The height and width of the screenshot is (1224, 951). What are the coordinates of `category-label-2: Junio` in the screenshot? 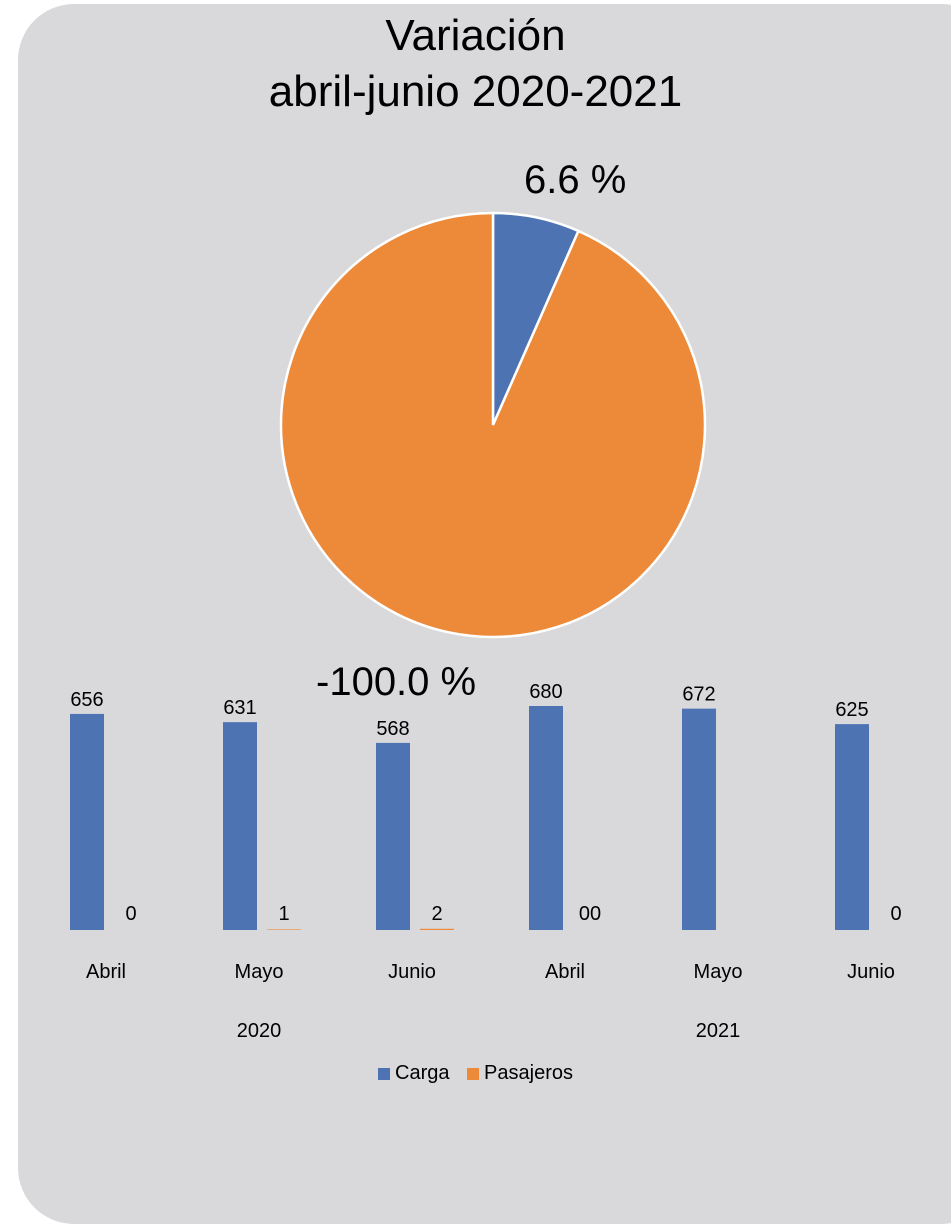 It's located at (412, 972).